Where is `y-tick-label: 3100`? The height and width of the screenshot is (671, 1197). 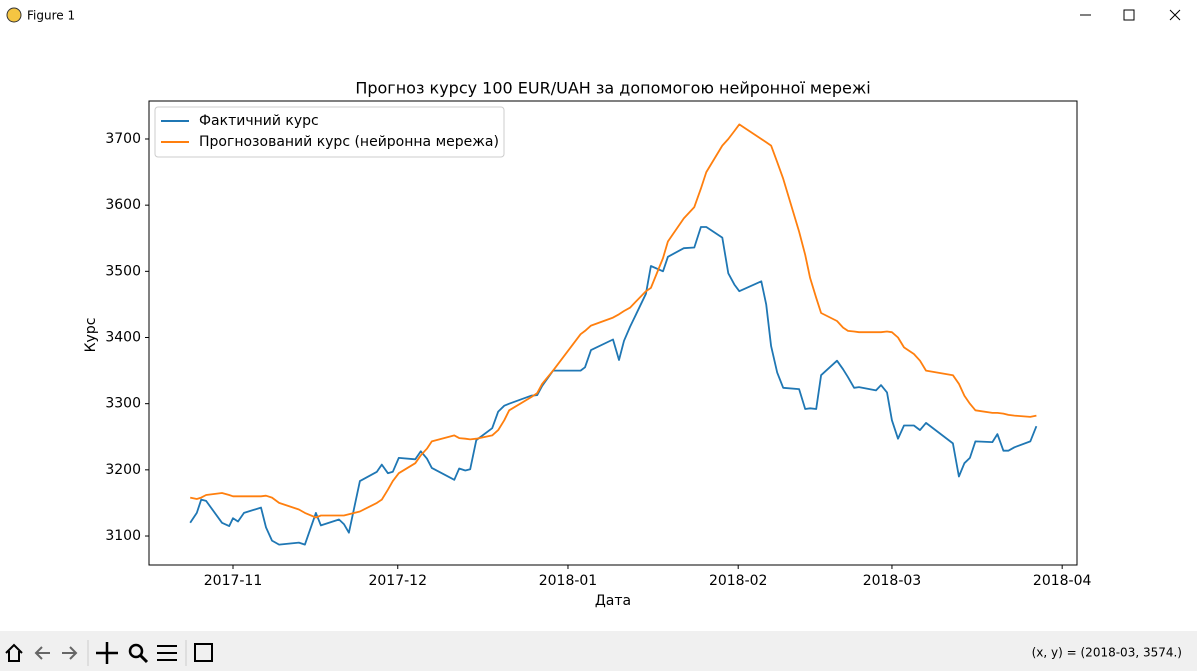
y-tick-label: 3100 is located at coordinates (123, 536).